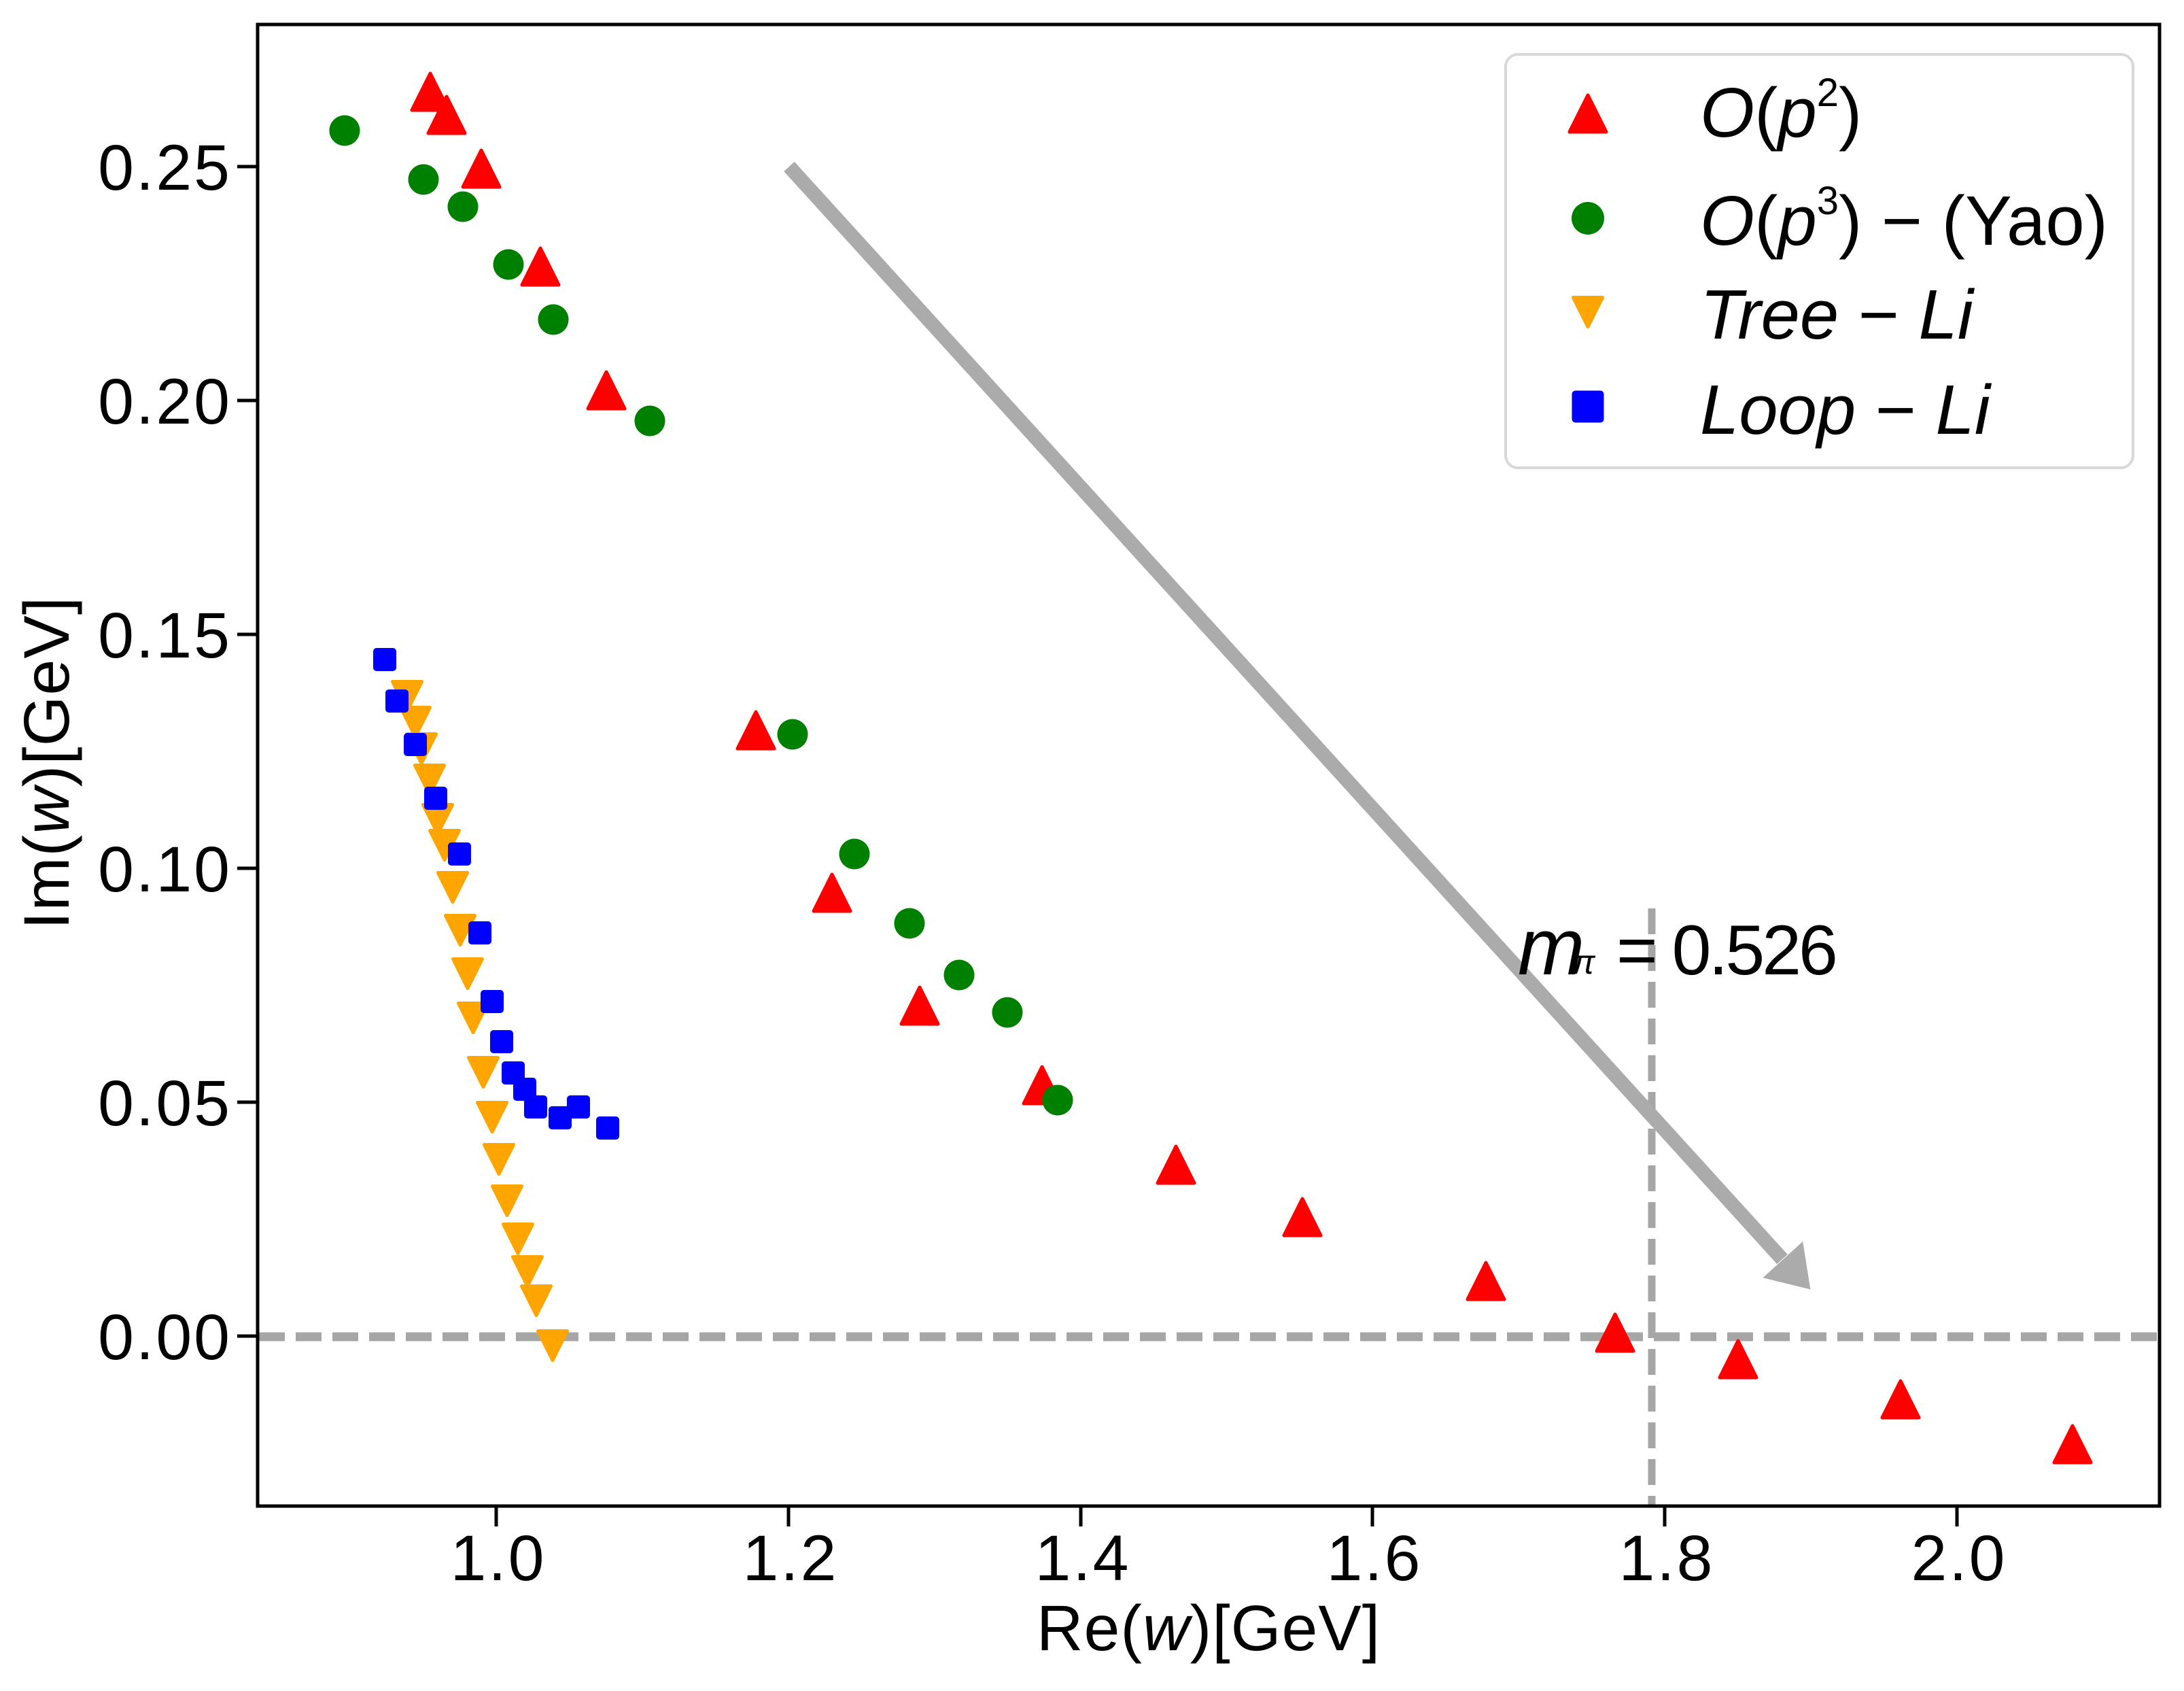  What do you see at coordinates (1209, 1628) in the screenshot?
I see `svg-text: Re(w)[GeV]` at bounding box center [1209, 1628].